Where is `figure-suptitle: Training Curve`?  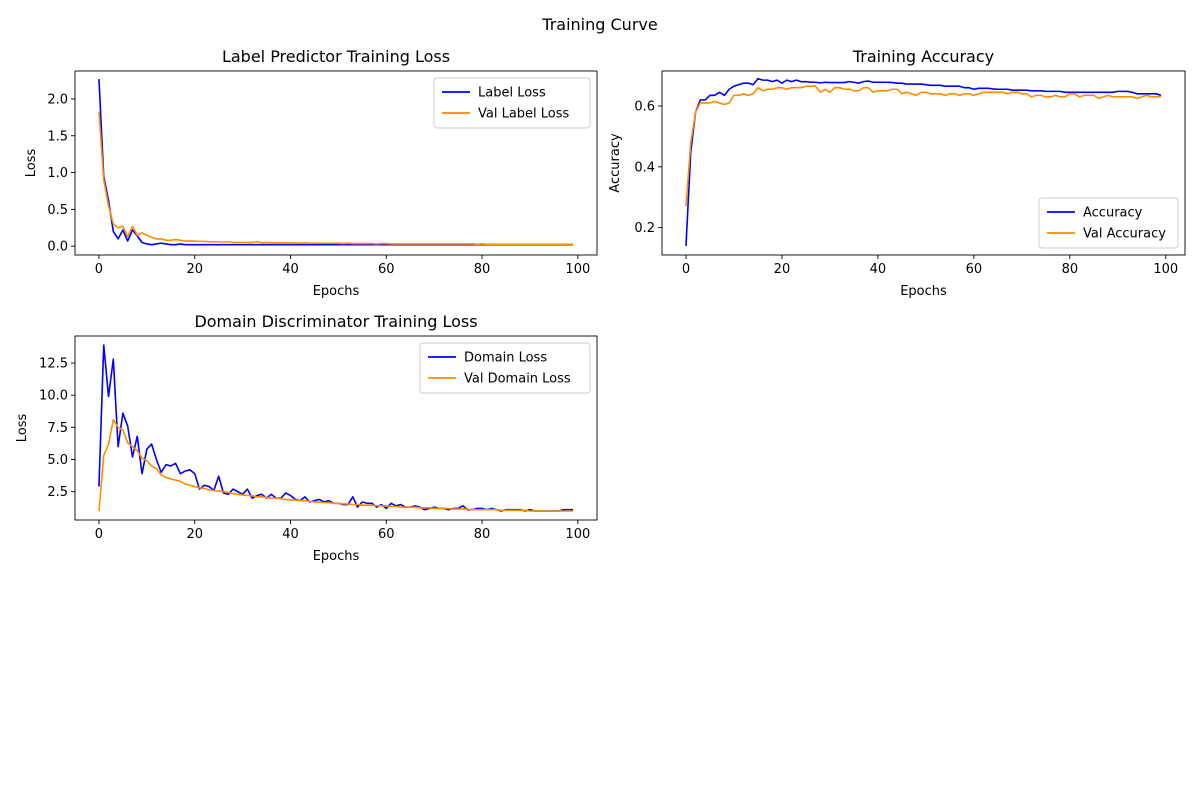 figure-suptitle: Training Curve is located at coordinates (599, 24).